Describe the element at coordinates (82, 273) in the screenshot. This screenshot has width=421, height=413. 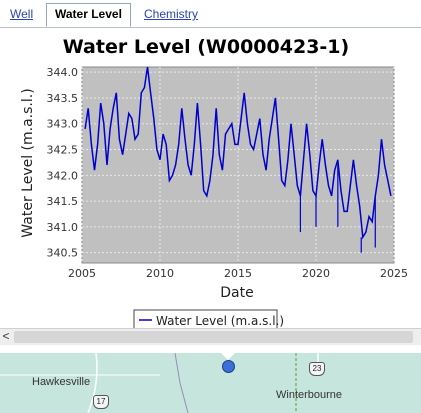
I see `x-tick-label: 2005` at that location.